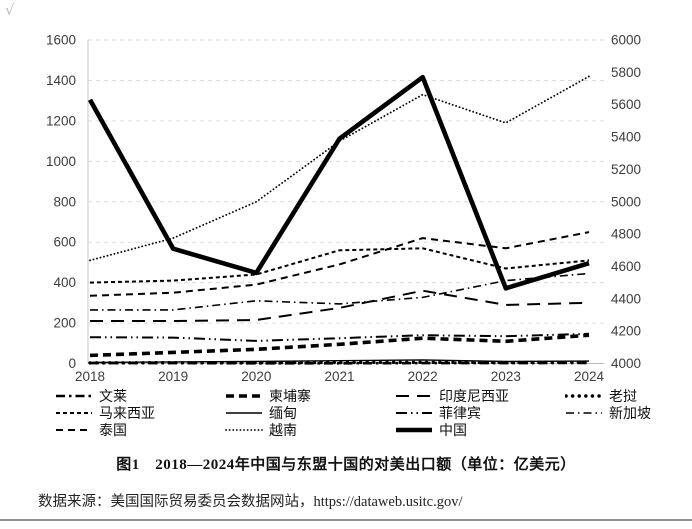 This screenshot has height=529, width=692. I want to click on legend-item-cambodia: 柬埔寨, so click(310, 397).